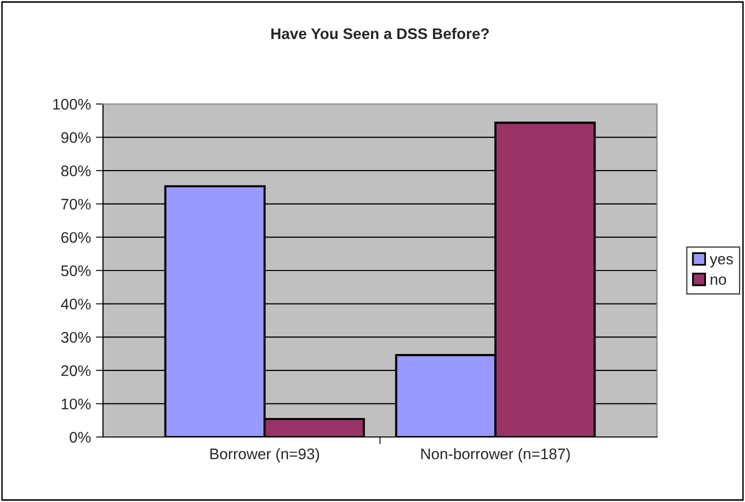  What do you see at coordinates (76, 404) in the screenshot?
I see `y-tick-label: 10%` at bounding box center [76, 404].